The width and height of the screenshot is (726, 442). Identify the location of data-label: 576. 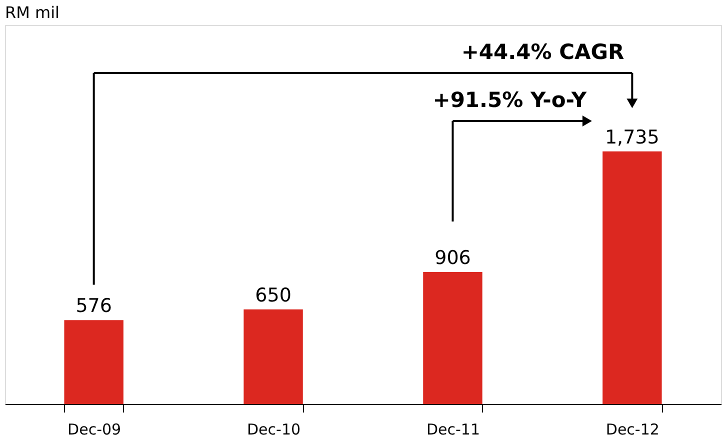
(94, 306).